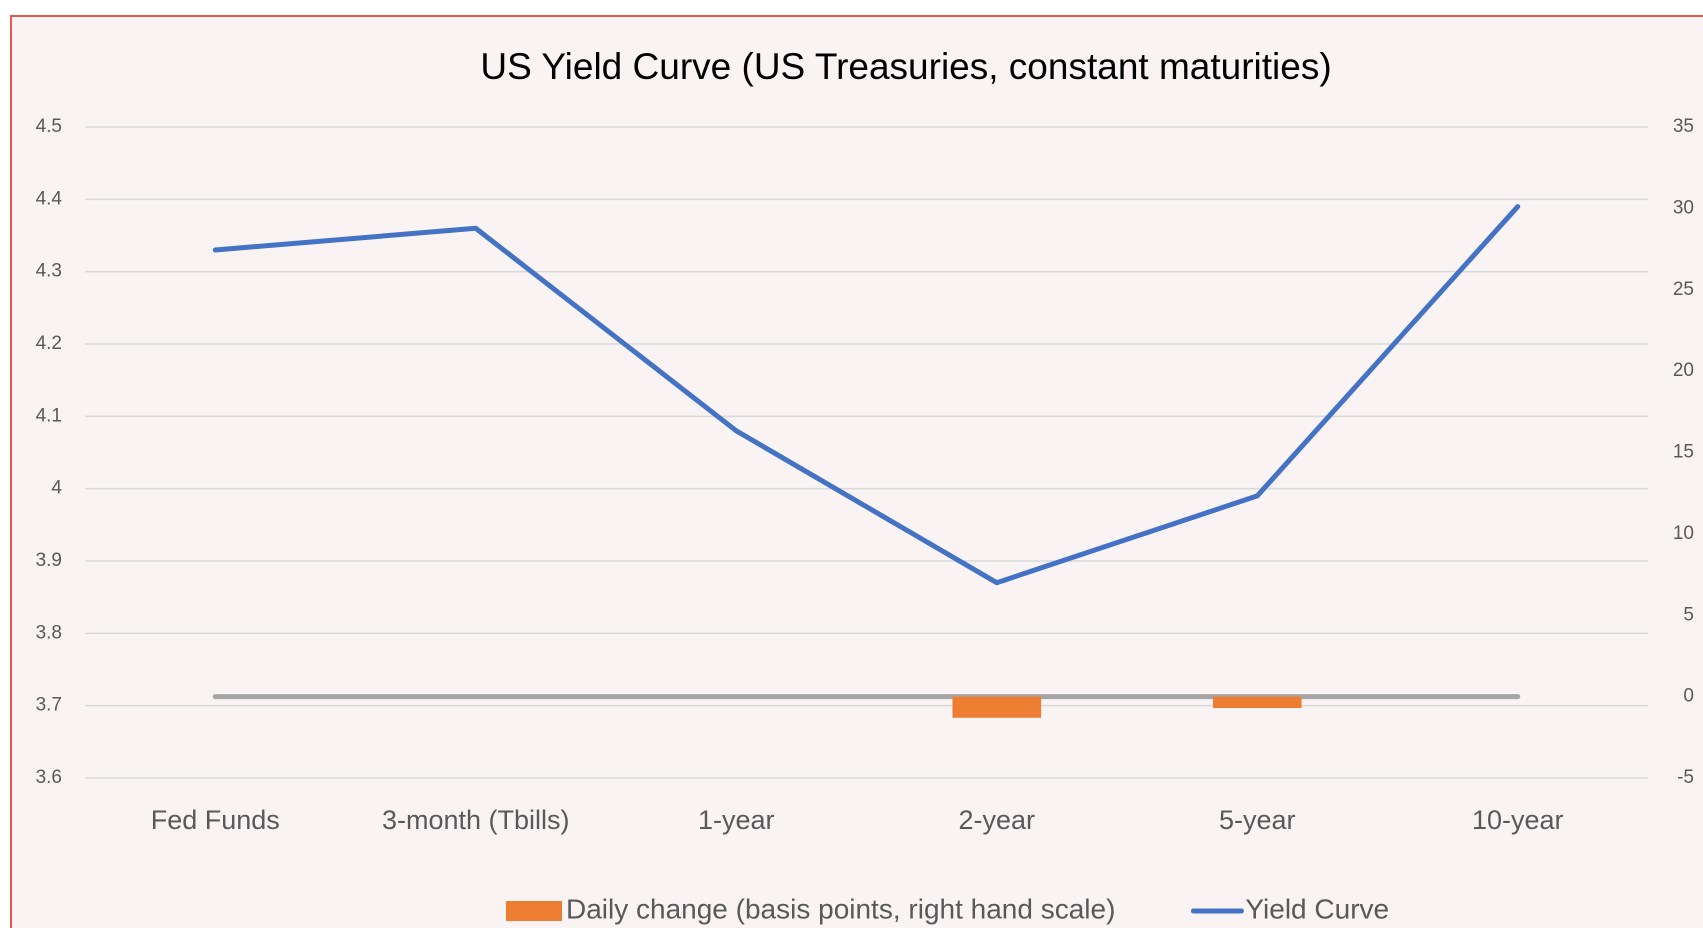 The width and height of the screenshot is (1703, 928). Describe the element at coordinates (49, 560) in the screenshot. I see `y-tick-label: 3.9` at that location.